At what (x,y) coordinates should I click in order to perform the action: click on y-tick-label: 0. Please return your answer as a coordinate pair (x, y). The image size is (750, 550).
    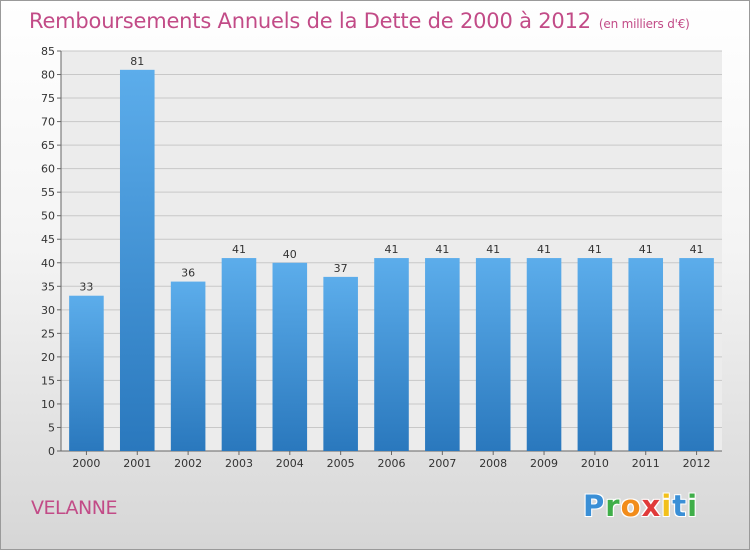
    Looking at the image, I should click on (51, 451).